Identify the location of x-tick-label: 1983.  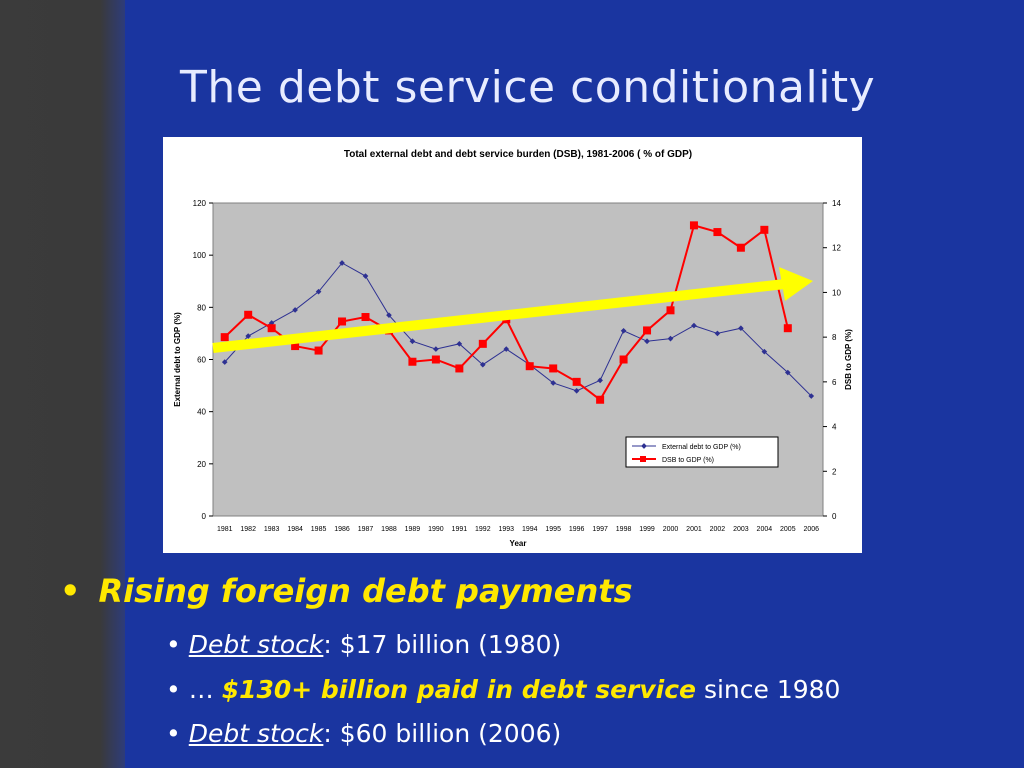
(272, 529).